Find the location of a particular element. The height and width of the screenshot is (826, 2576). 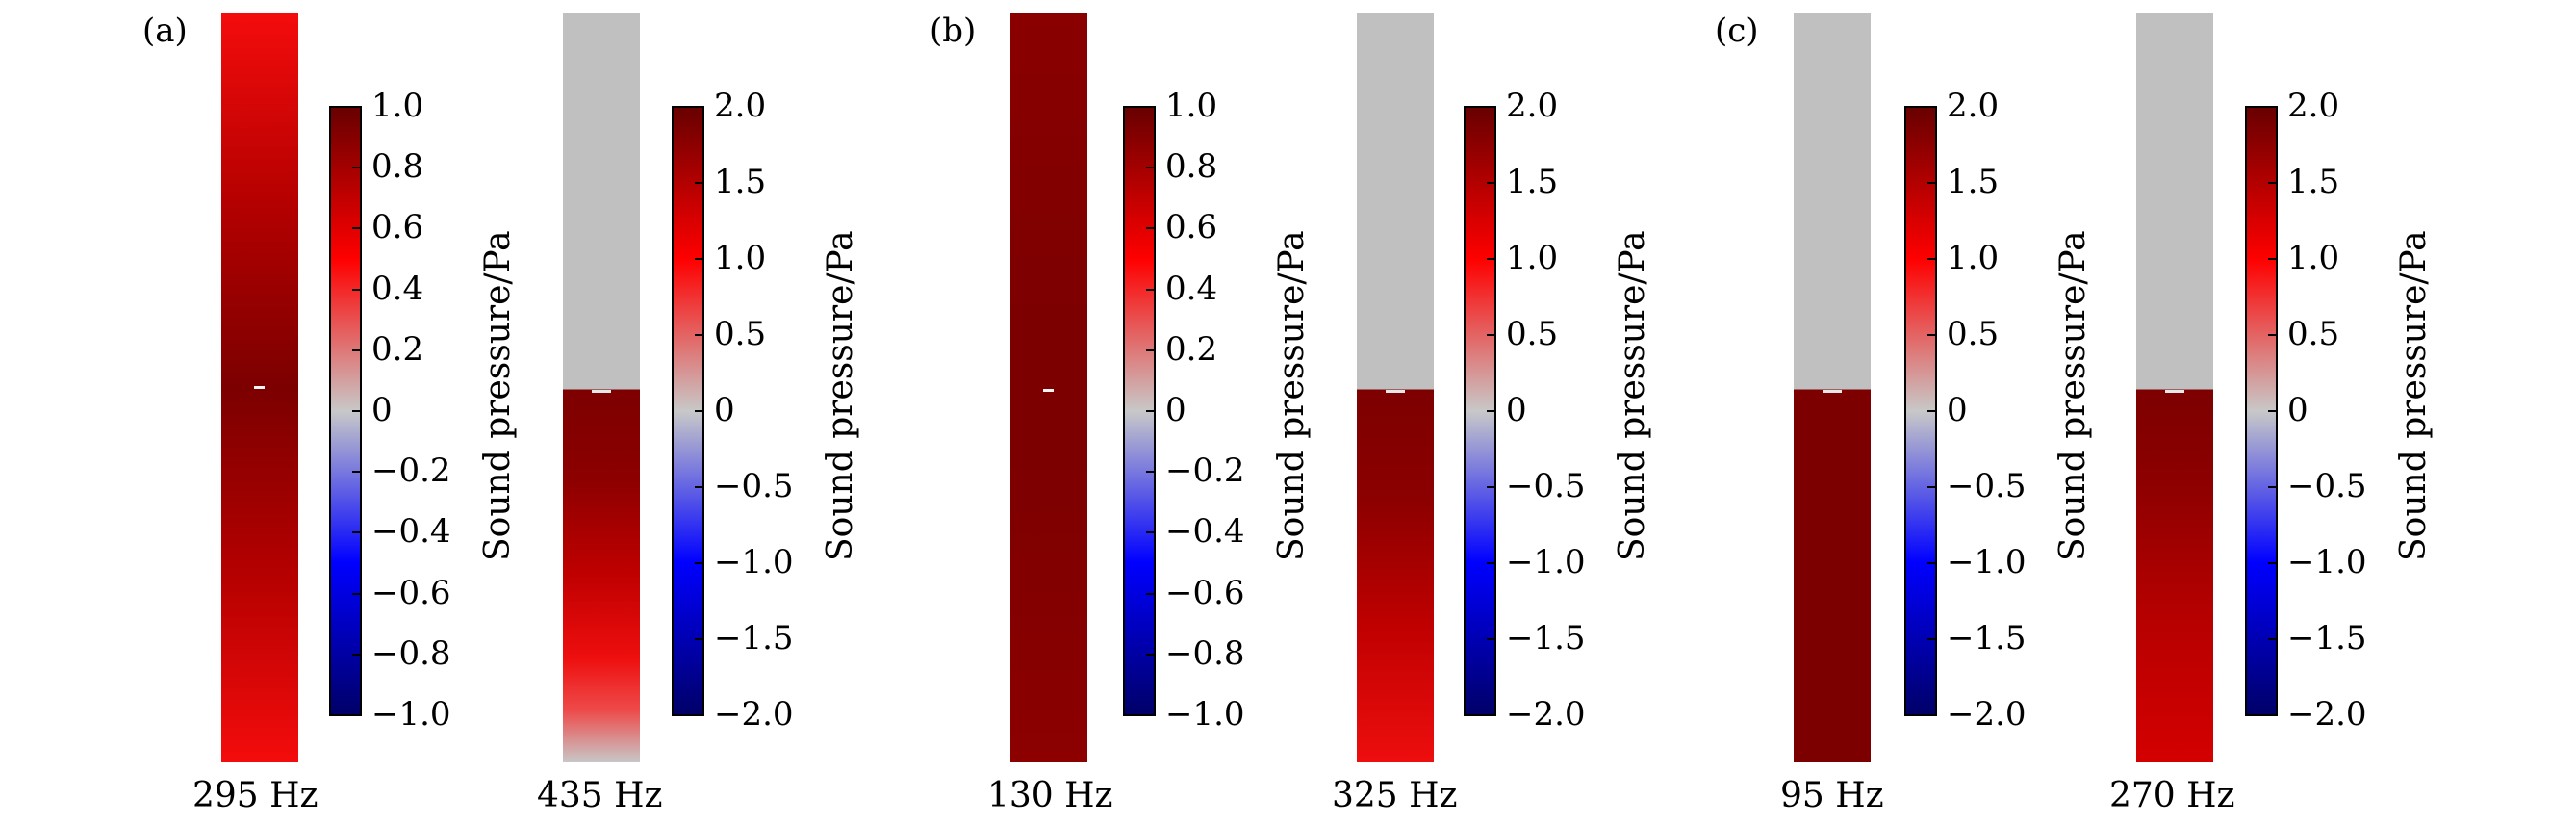

field-bar-a-295hz is located at coordinates (259, 387).